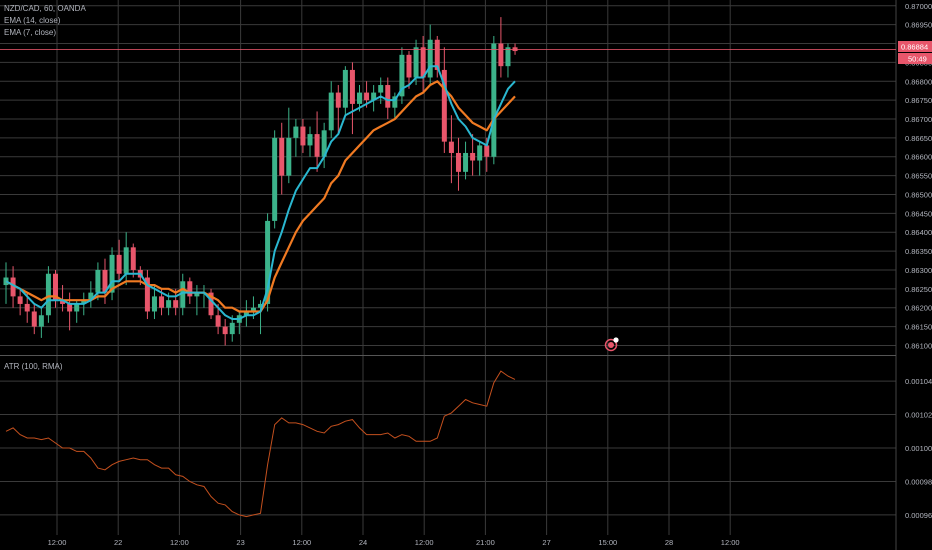 The image size is (932, 550). Describe the element at coordinates (918, 25) in the screenshot. I see `price-tick-label: 0.86950` at that location.